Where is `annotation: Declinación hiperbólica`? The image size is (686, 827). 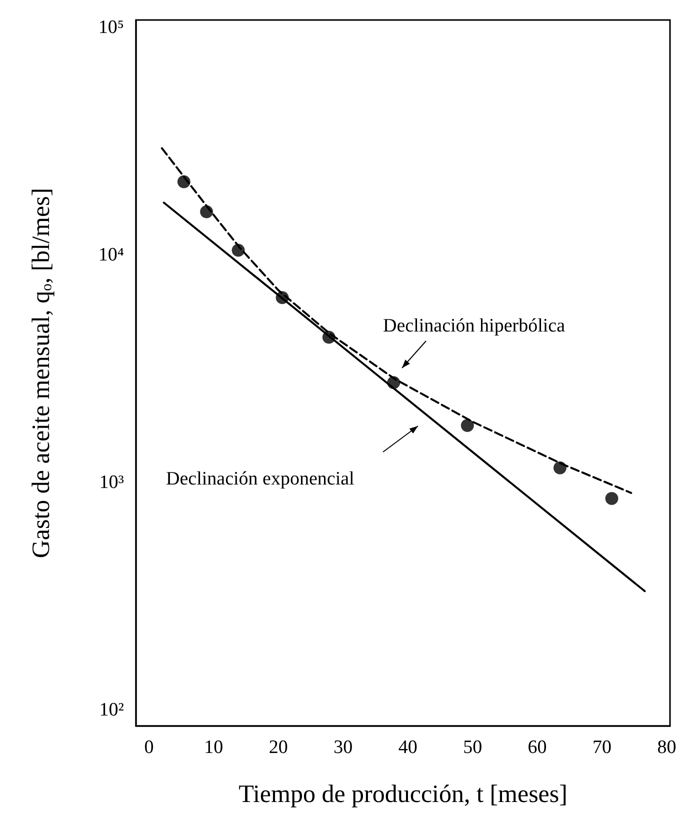 annotation: Declinación hiperbólica is located at coordinates (474, 326).